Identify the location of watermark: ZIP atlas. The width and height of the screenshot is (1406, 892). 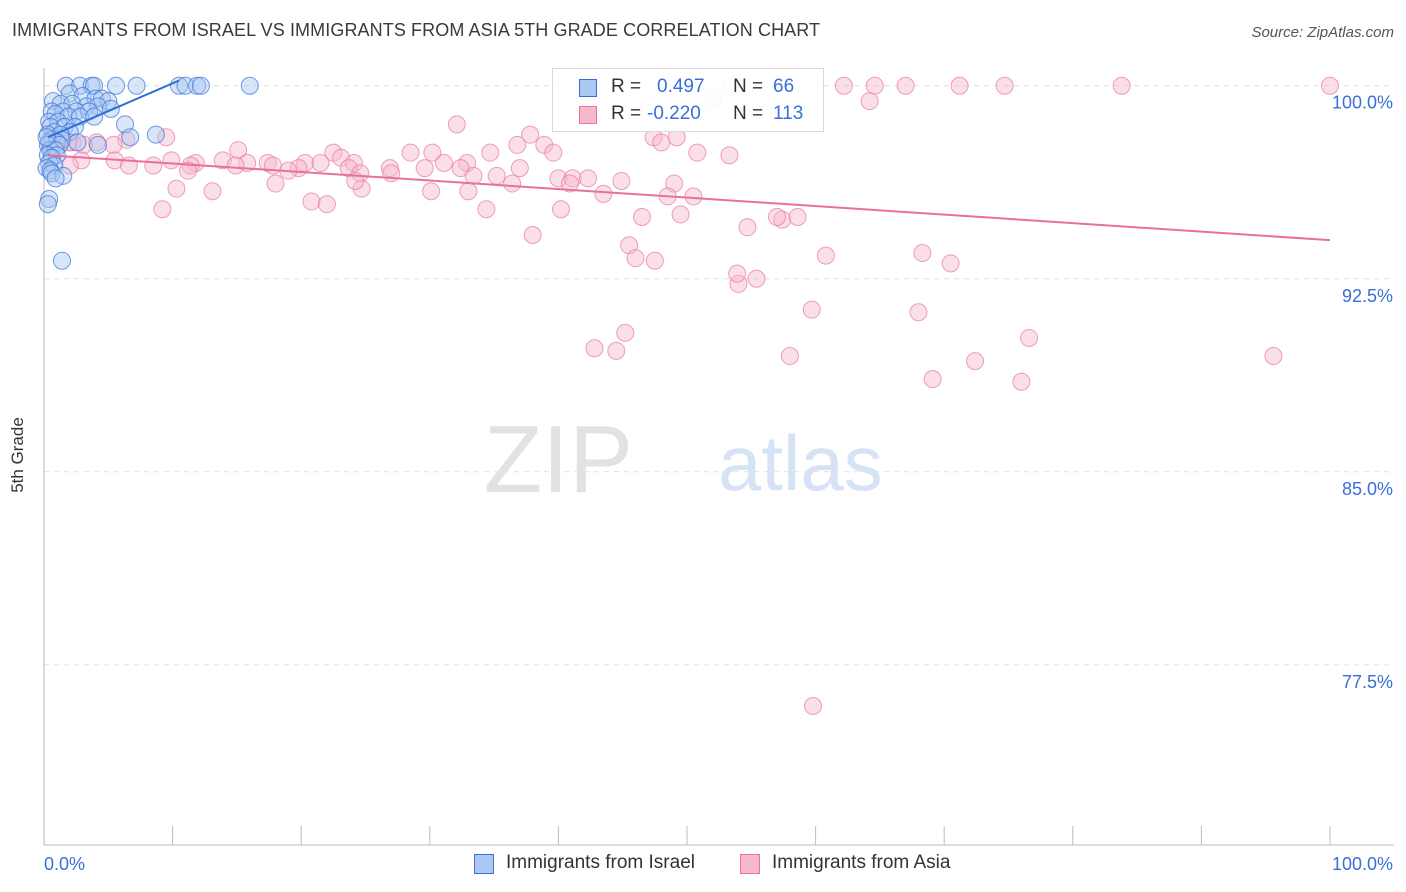
(683, 459).